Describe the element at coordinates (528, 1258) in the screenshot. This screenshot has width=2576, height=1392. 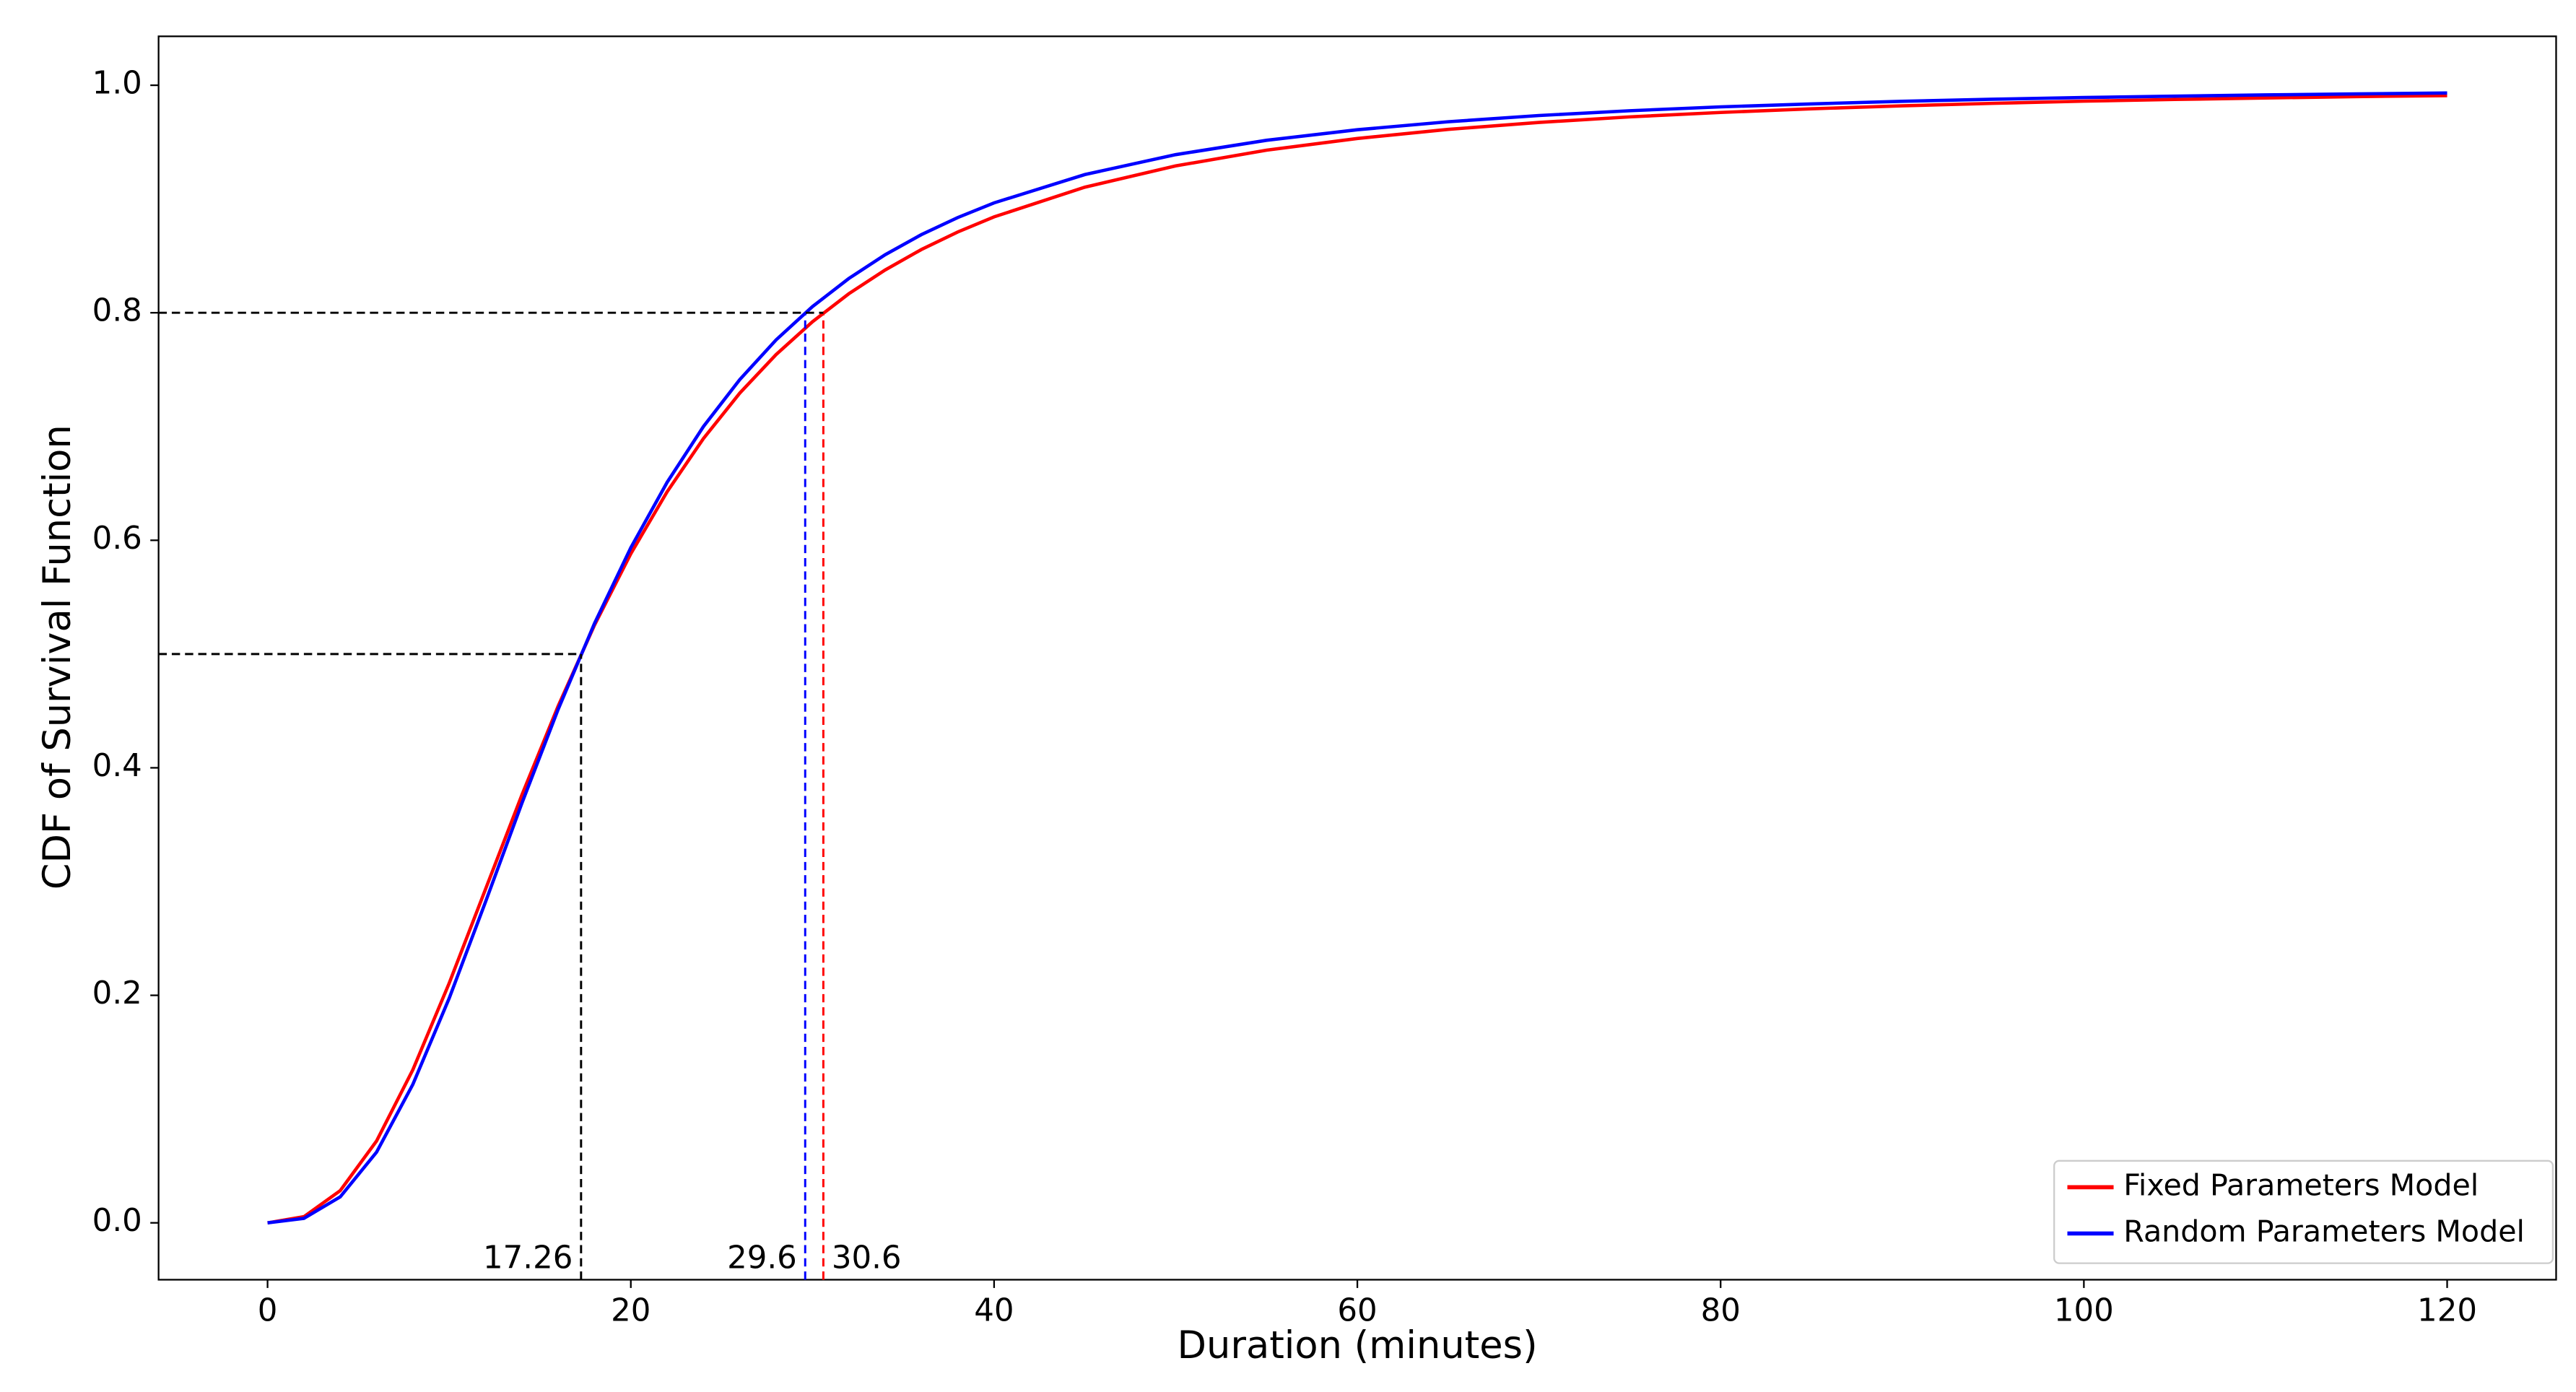
I see `reference-label: 17.26` at that location.